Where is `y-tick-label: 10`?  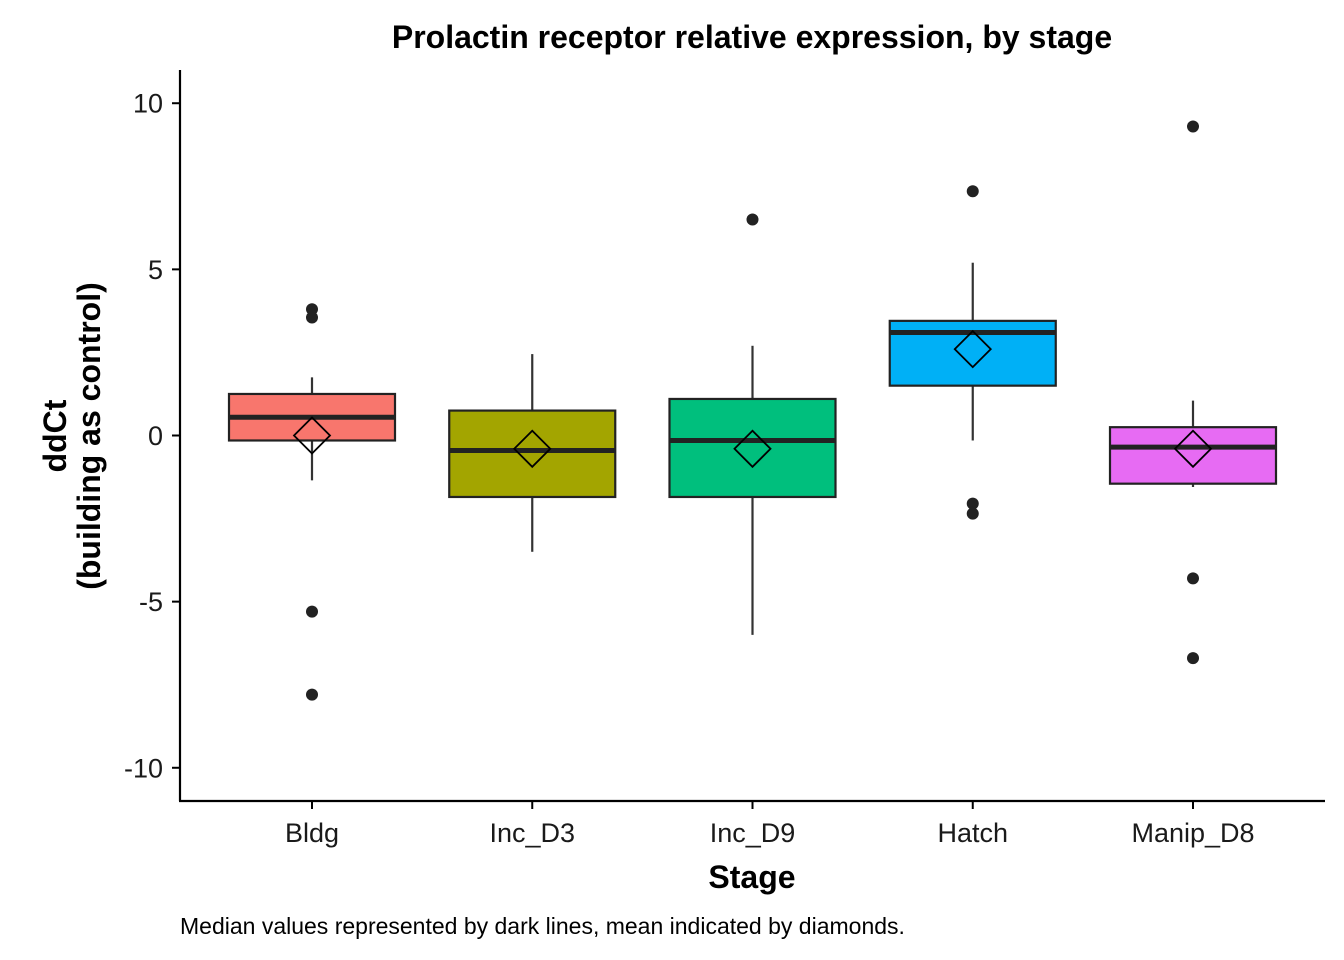 y-tick-label: 10 is located at coordinates (148, 104).